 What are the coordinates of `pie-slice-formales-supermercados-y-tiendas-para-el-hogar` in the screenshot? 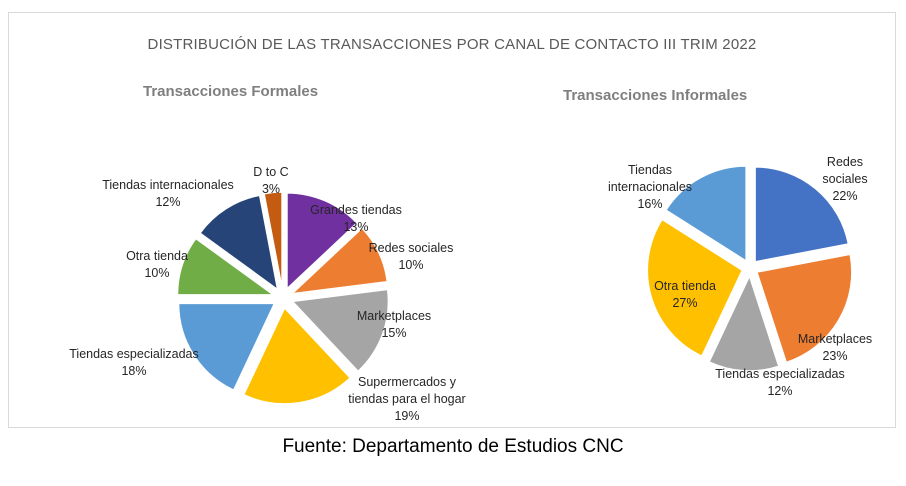 It's located at (297, 355).